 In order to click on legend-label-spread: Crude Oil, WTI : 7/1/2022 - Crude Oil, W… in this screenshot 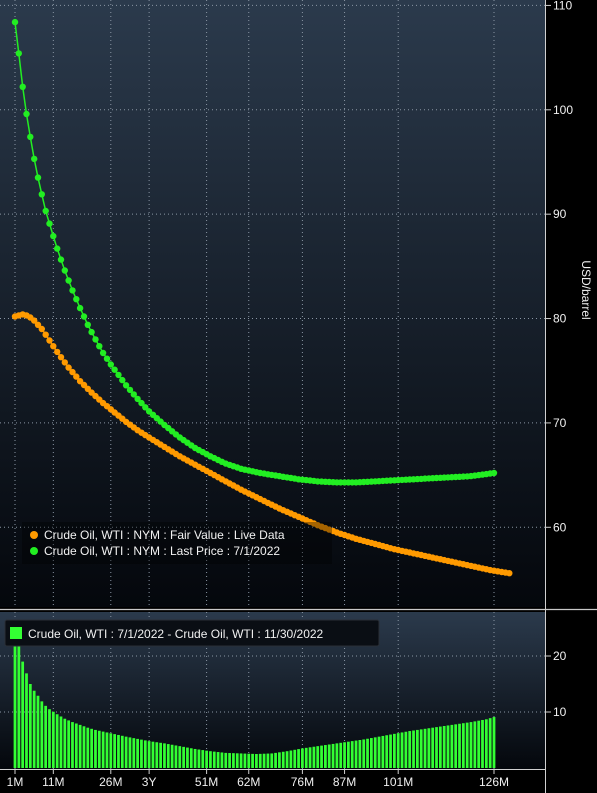, I will do `click(176, 634)`.